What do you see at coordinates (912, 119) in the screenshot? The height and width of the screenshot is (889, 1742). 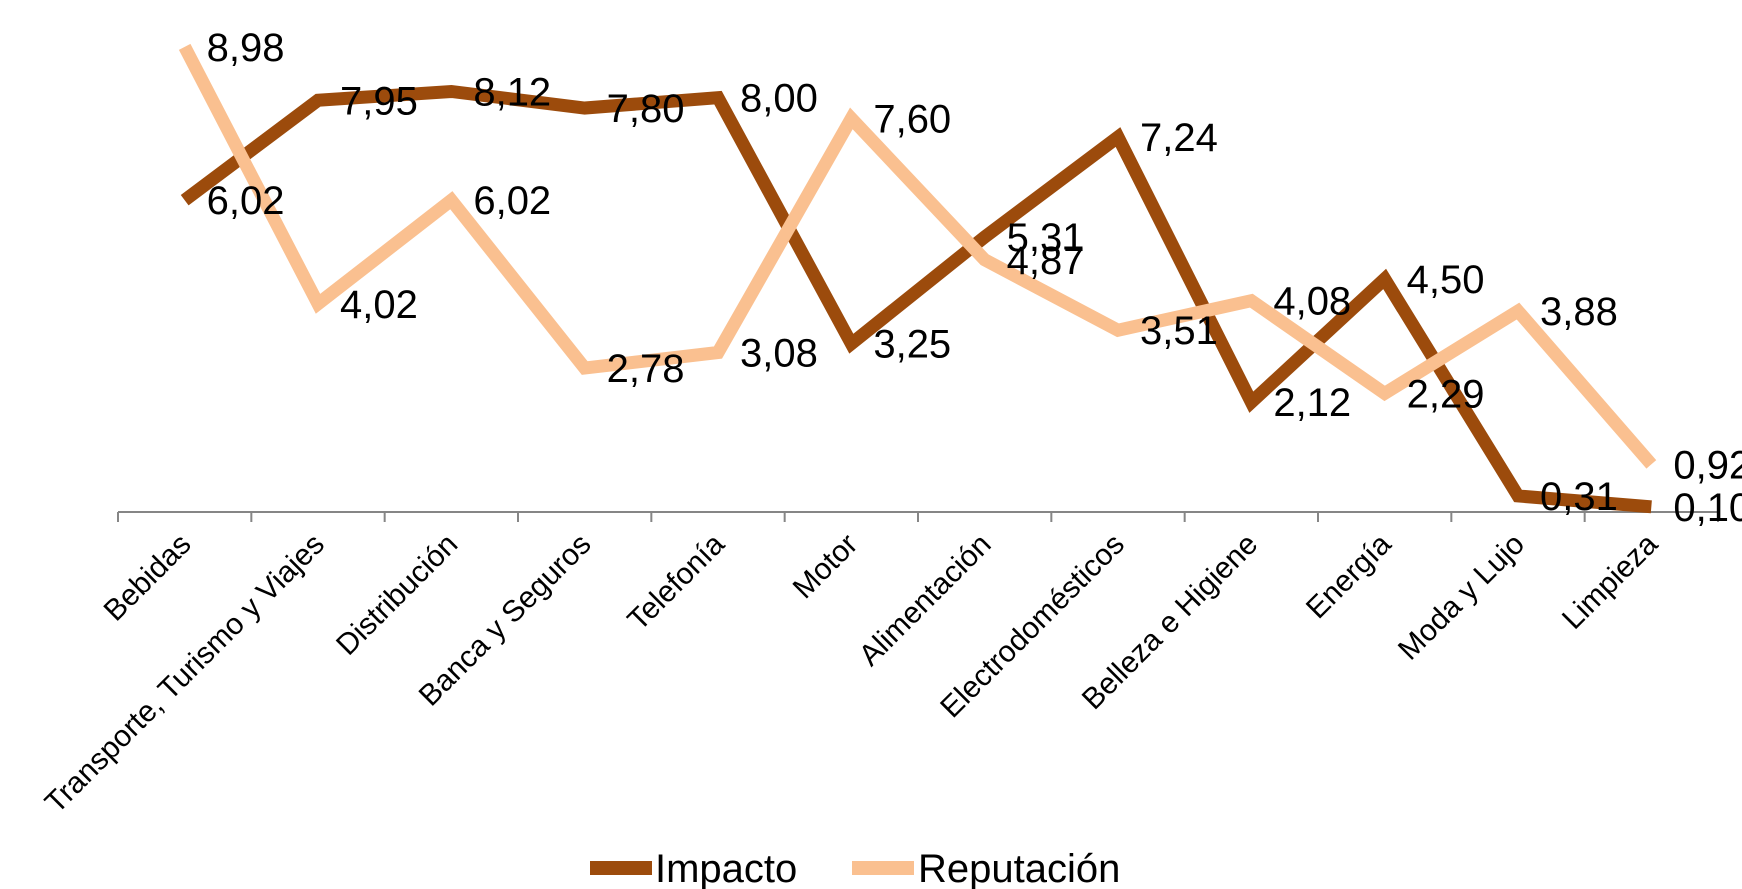 I see `data-label: 7,60` at bounding box center [912, 119].